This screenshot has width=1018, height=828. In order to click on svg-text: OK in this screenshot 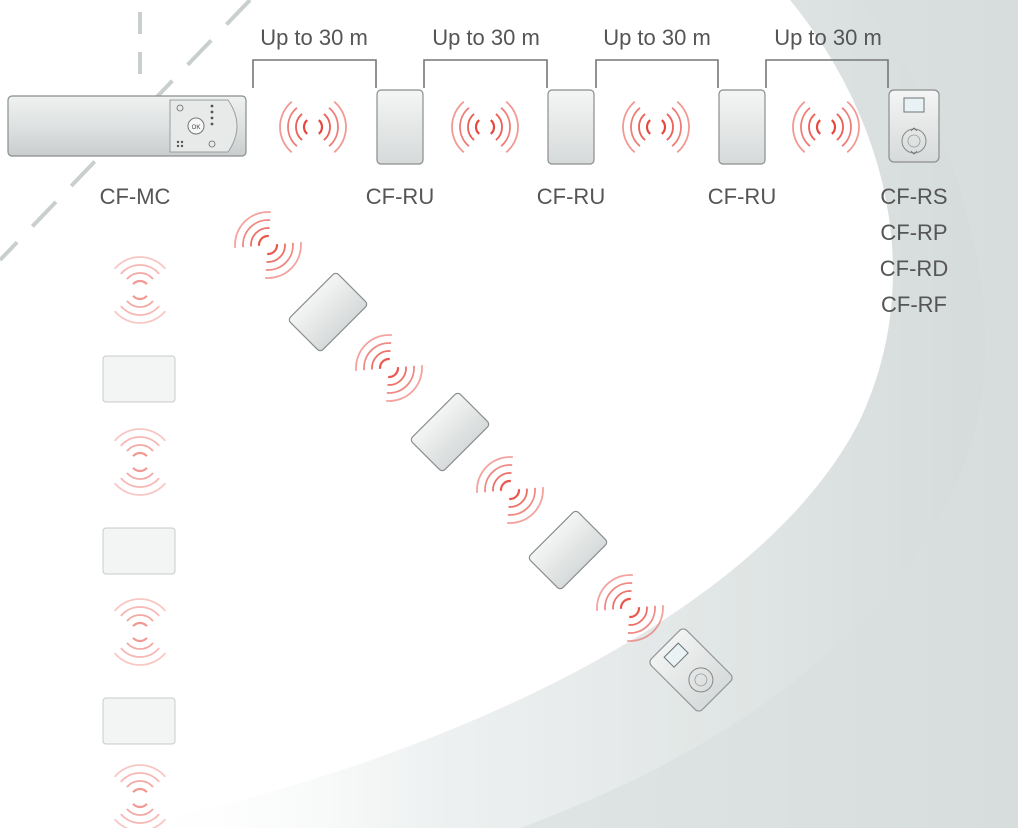, I will do `click(196, 128)`.